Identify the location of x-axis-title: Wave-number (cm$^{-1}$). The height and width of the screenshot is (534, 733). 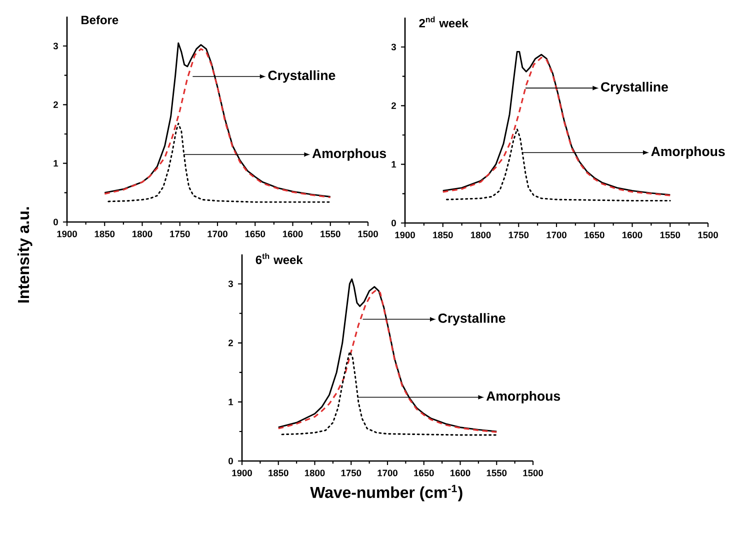
(386, 493).